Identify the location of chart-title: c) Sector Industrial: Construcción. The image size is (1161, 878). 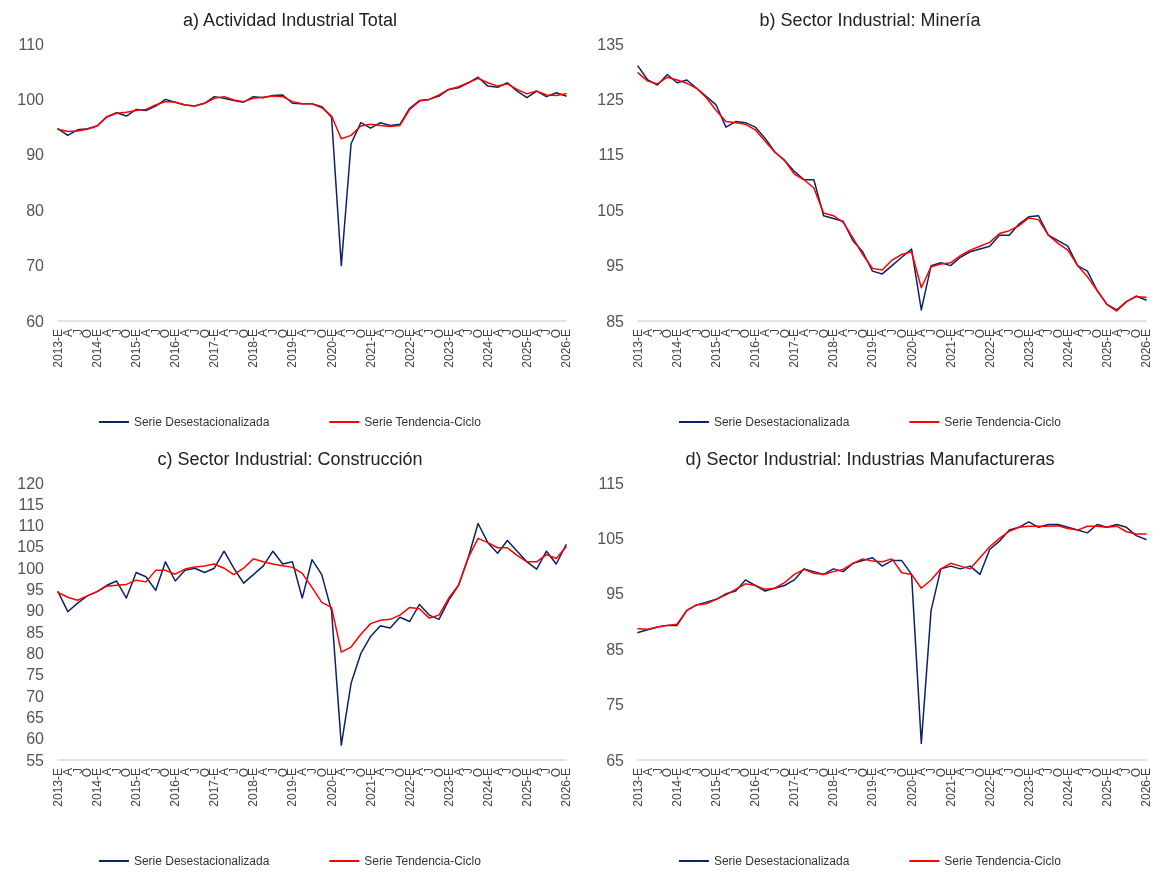
(290, 459).